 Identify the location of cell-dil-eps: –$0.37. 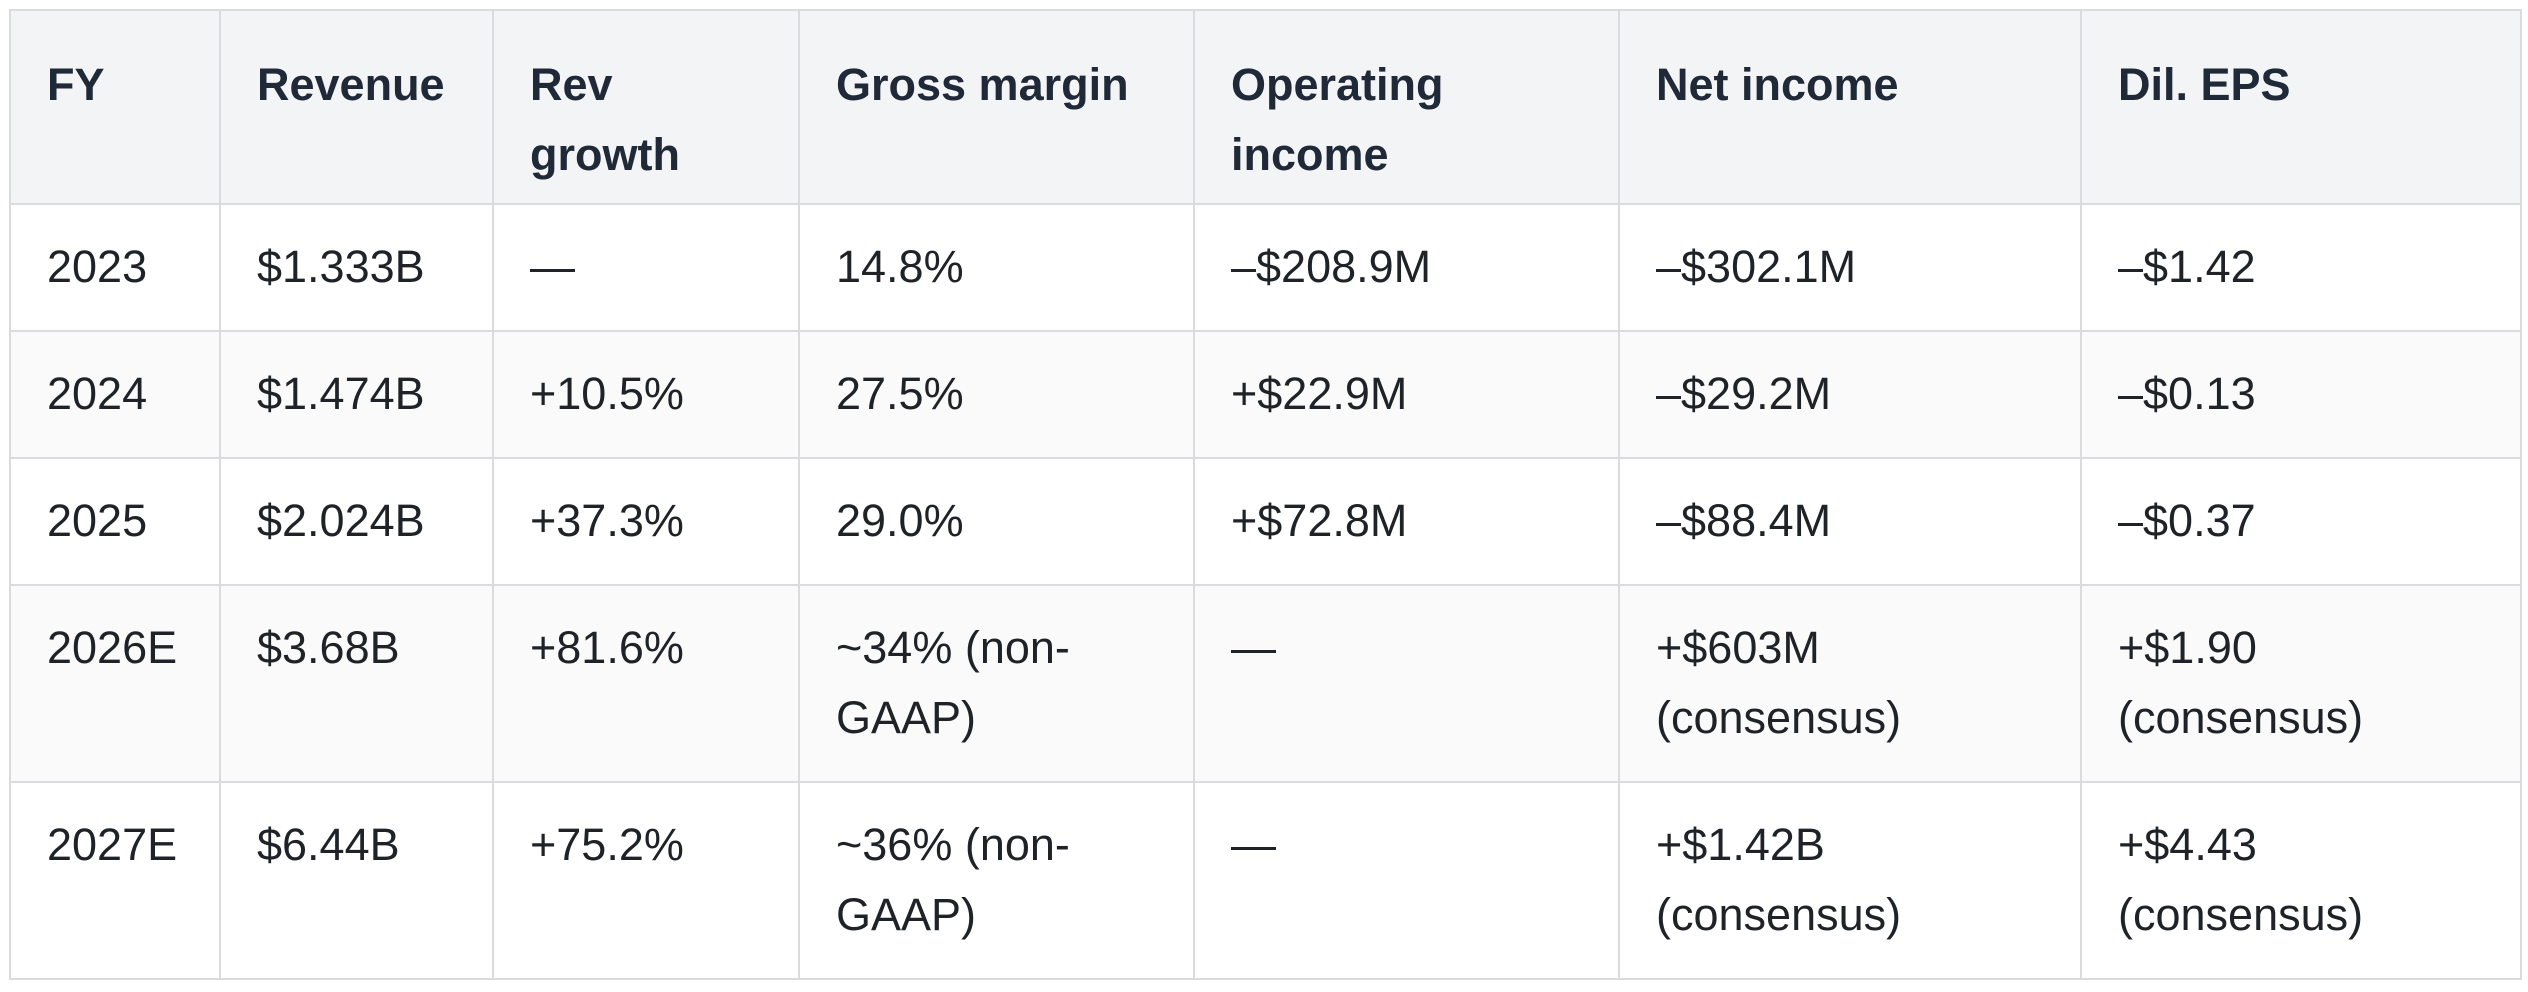
(2301, 521).